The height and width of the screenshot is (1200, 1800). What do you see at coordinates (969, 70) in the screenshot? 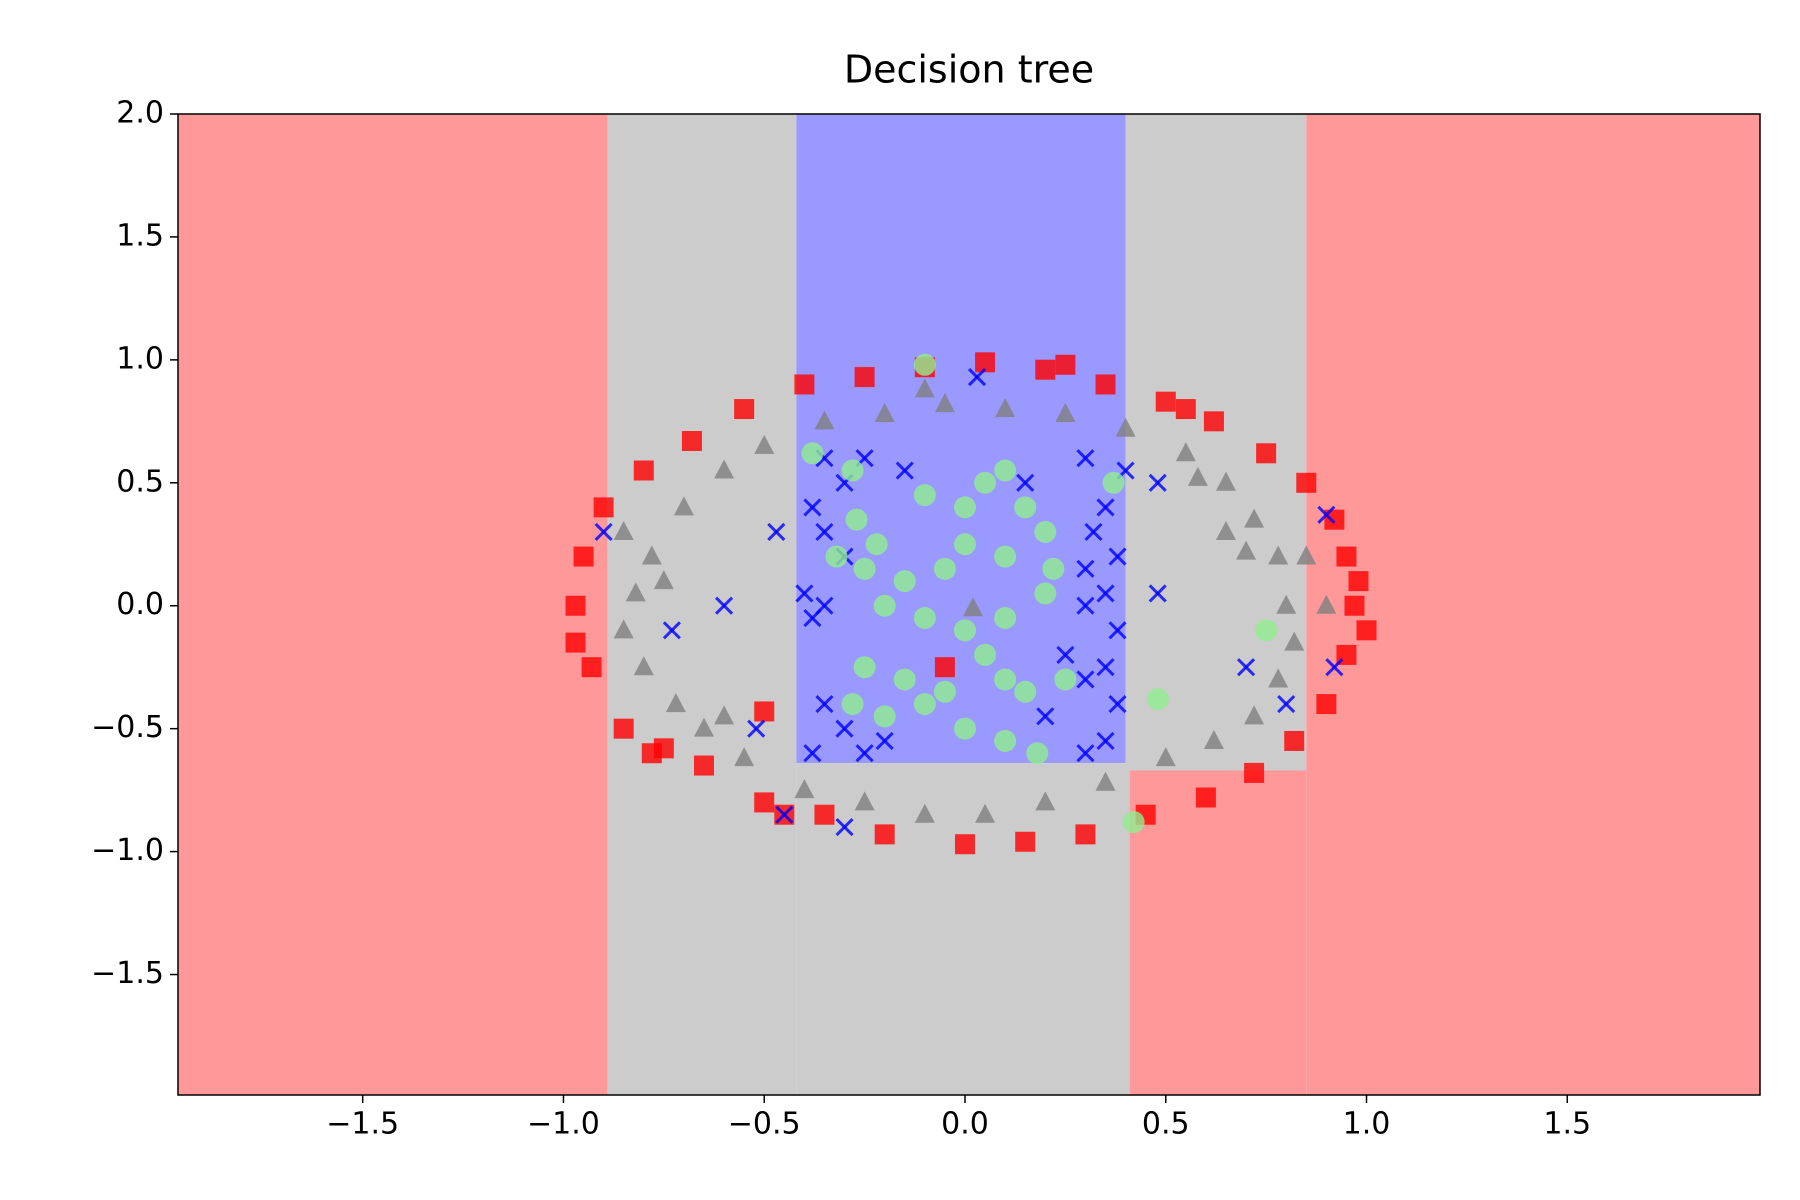
I see `chart-title: Decision tree` at bounding box center [969, 70].